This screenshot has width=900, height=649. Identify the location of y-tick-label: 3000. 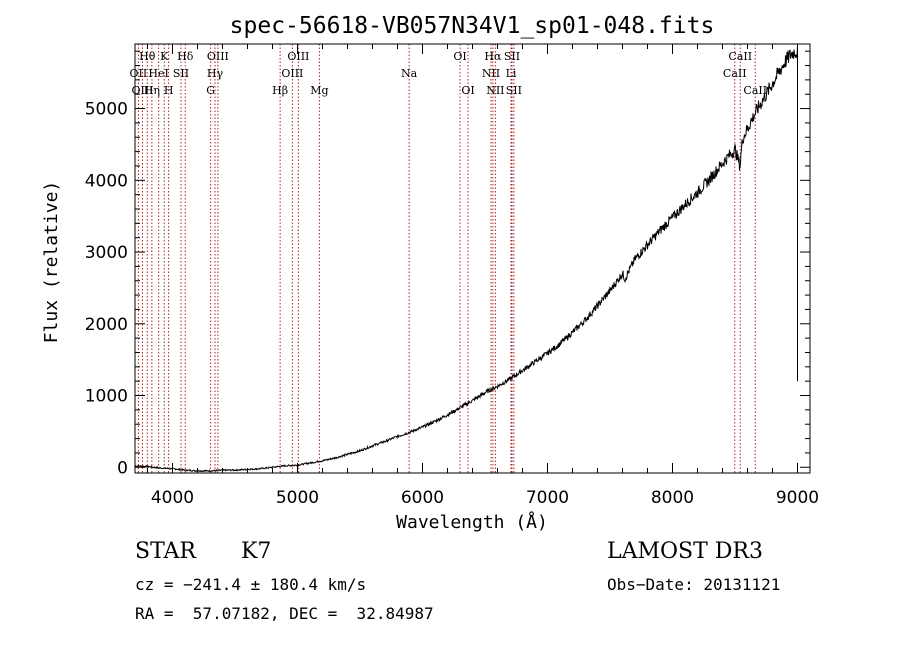
(106, 253).